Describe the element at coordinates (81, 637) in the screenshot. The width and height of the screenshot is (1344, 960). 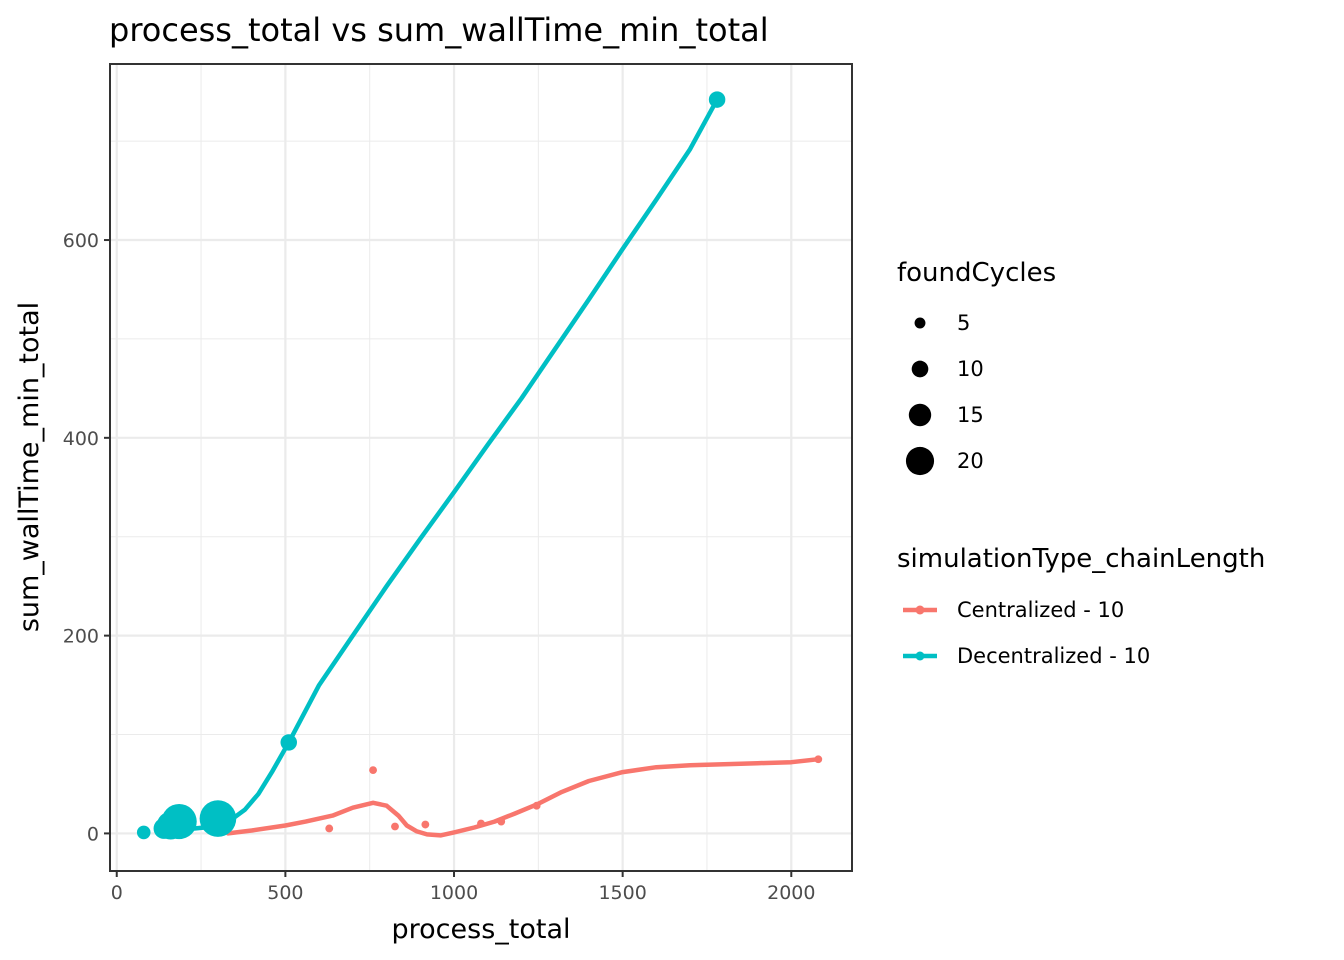
I see `y-tick-label: 200` at that location.